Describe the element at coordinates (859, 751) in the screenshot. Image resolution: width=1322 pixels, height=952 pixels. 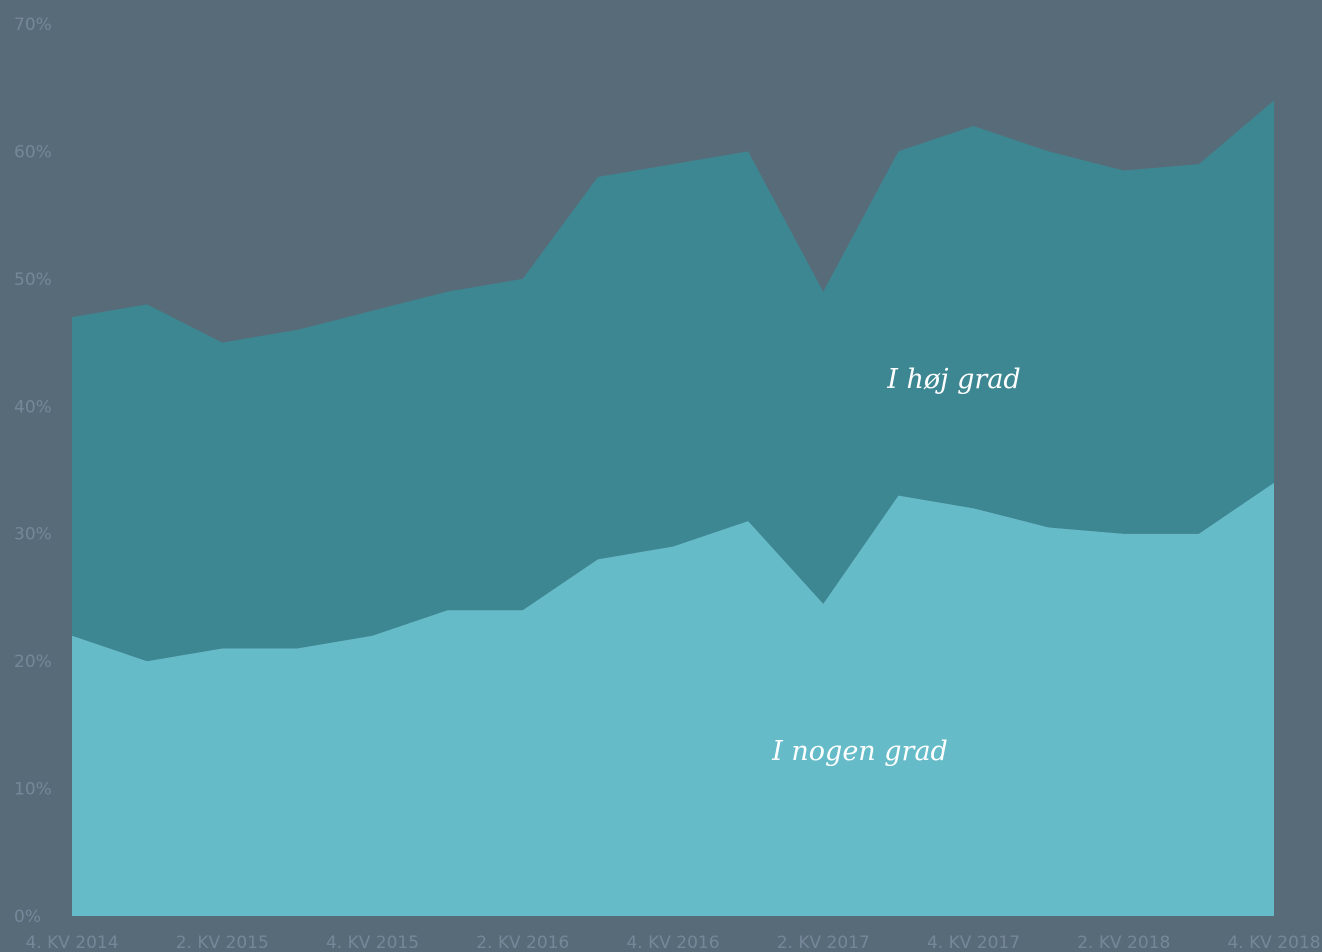
I see `series-label: I nogen grad` at that location.